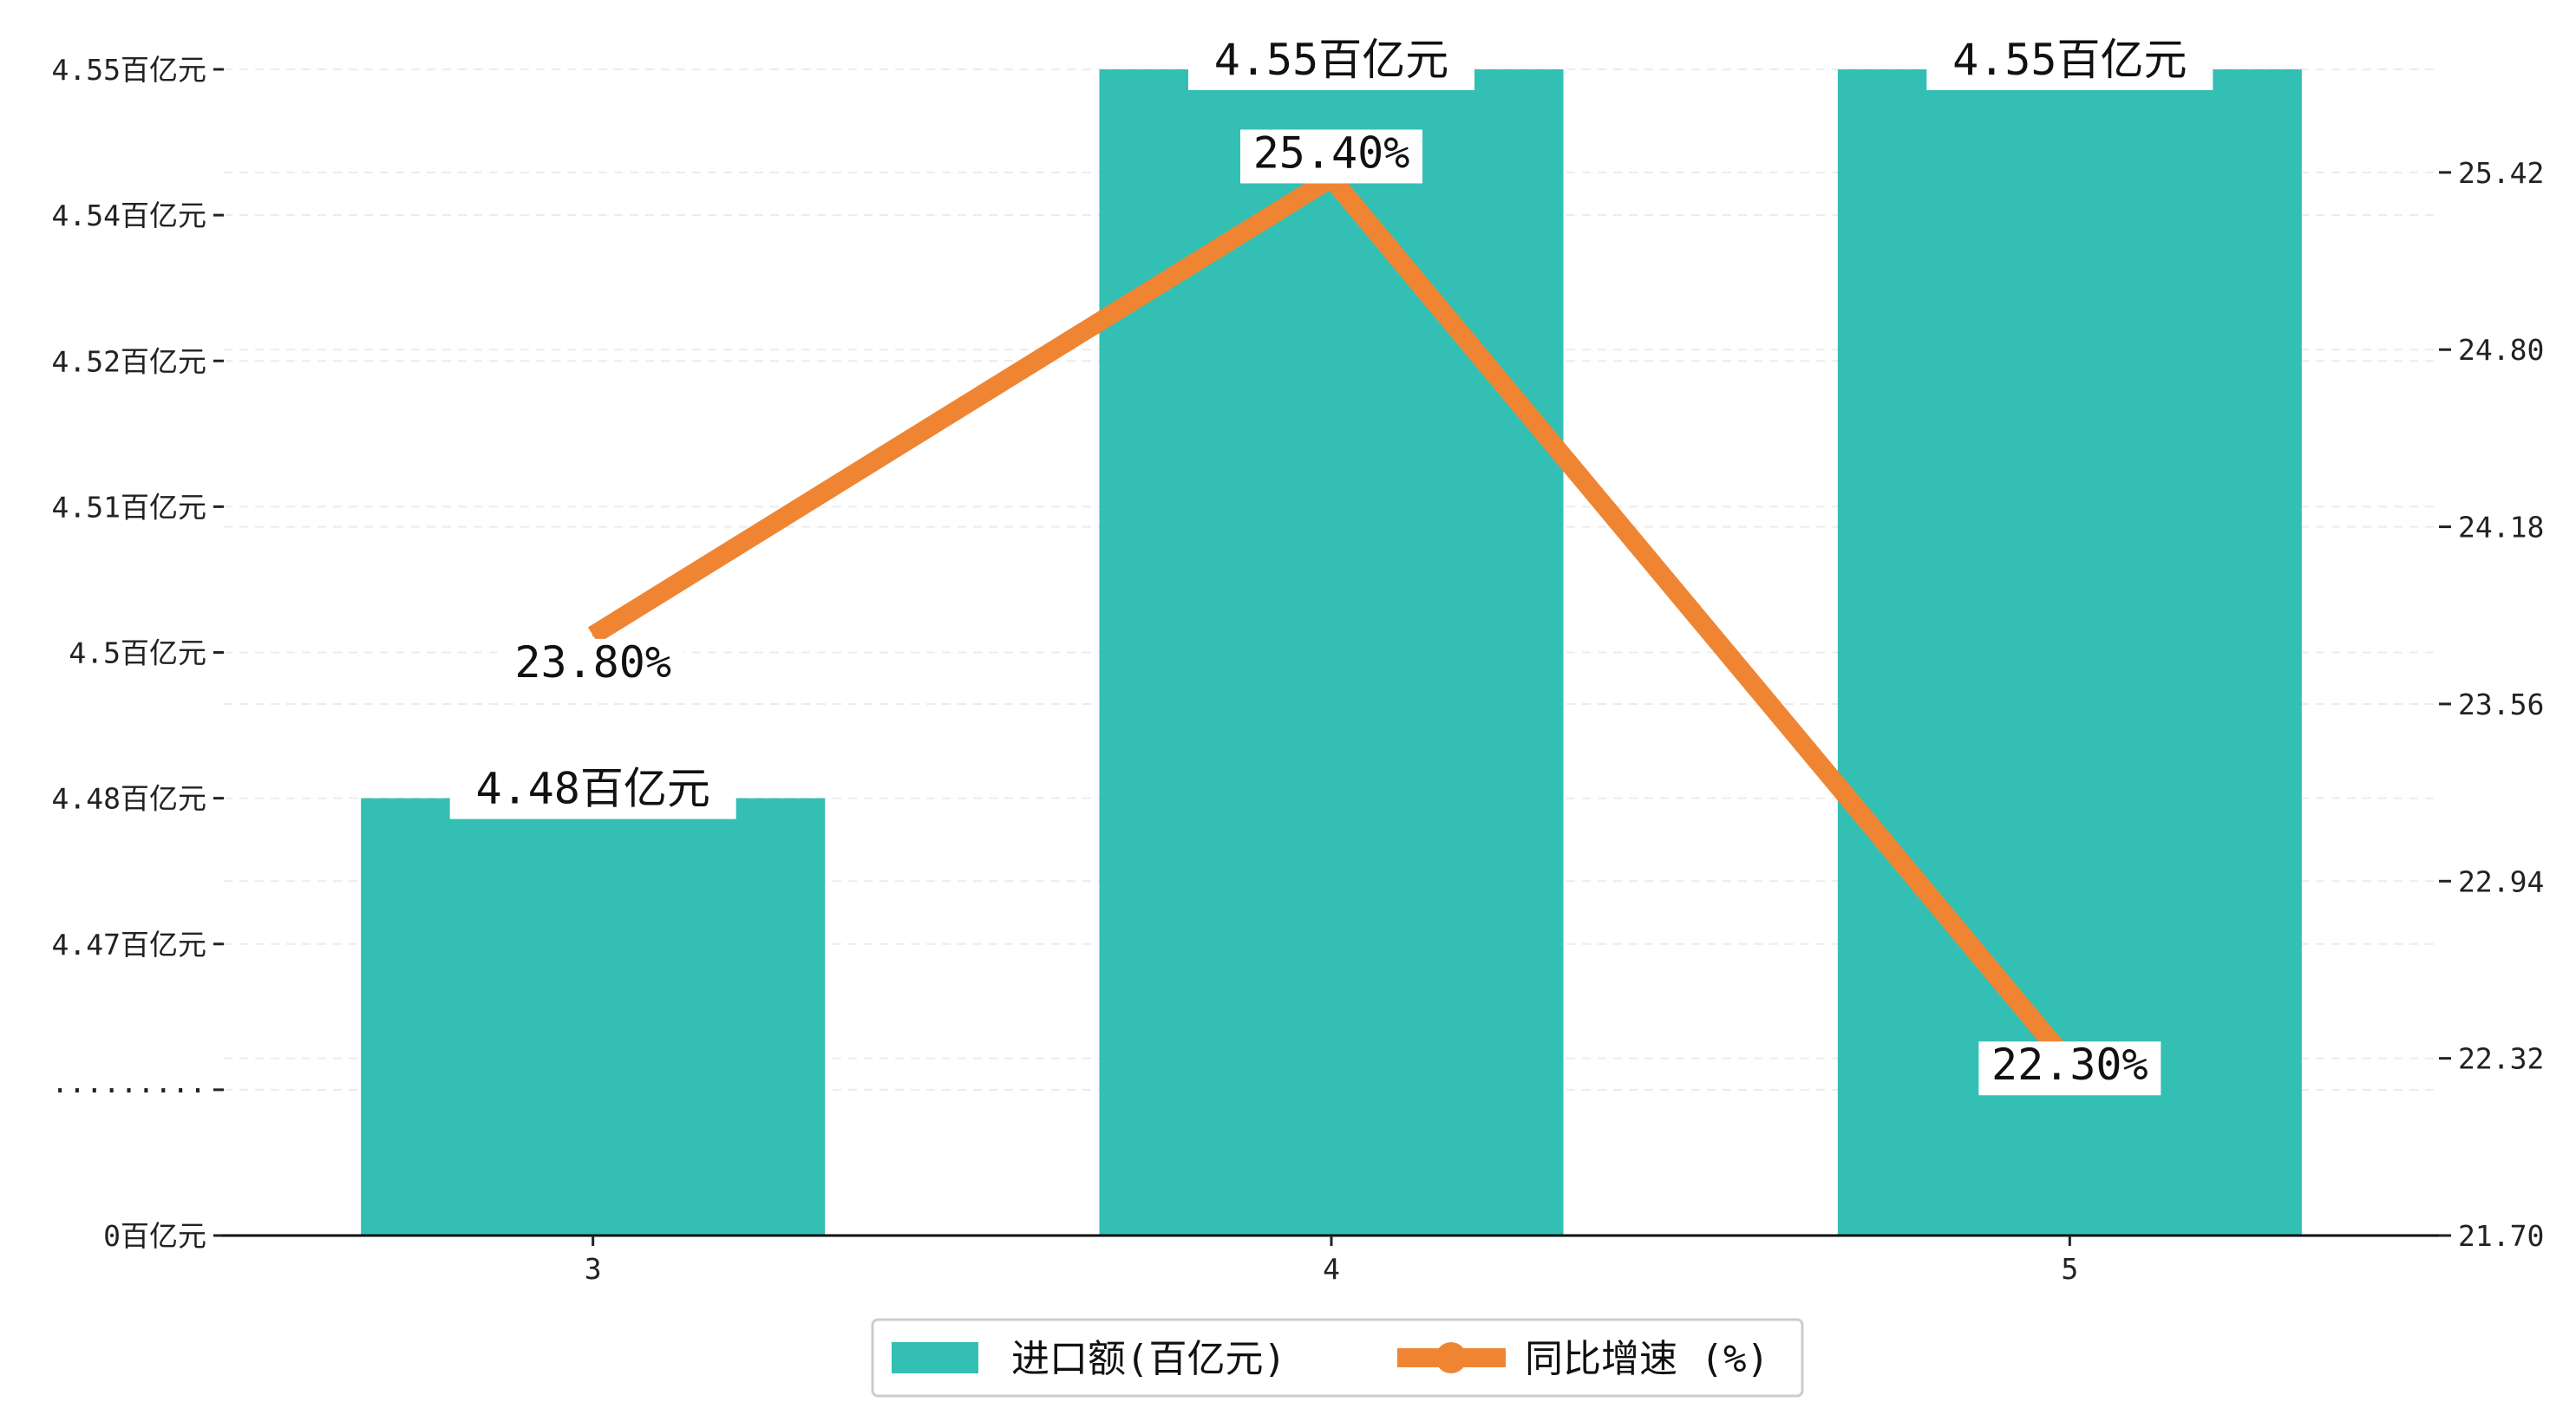 This screenshot has width=2576, height=1415. Describe the element at coordinates (592, 789) in the screenshot. I see `bar-value-label: 4.48百亿元` at that location.